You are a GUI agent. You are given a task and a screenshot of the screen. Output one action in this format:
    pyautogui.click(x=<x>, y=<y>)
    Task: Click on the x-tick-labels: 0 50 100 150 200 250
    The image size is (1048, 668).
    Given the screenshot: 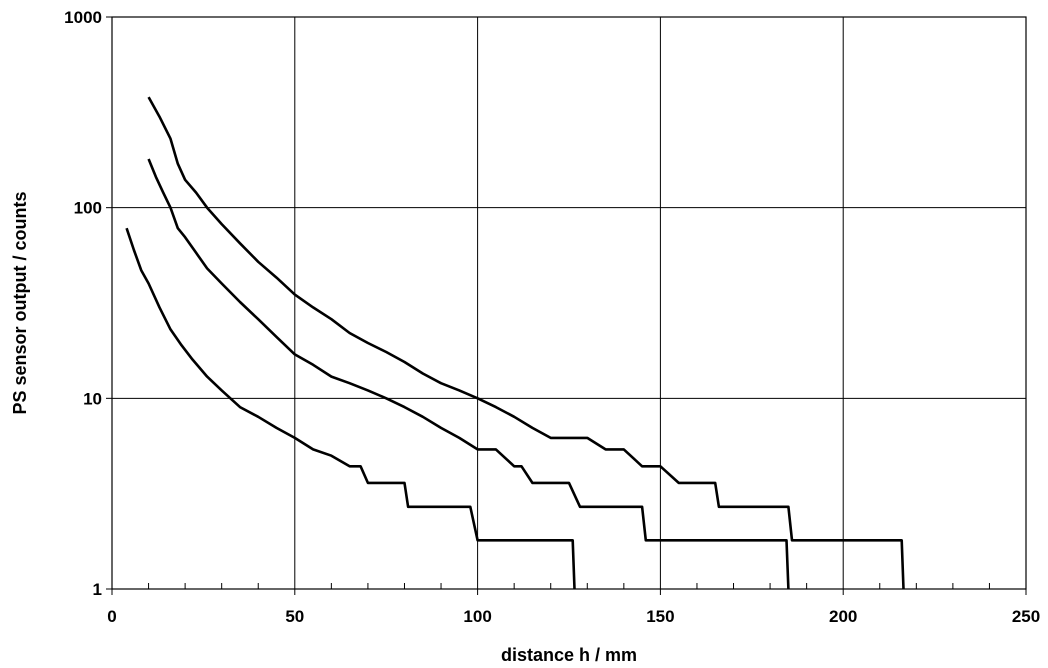 What is the action you would take?
    pyautogui.click(x=573, y=616)
    